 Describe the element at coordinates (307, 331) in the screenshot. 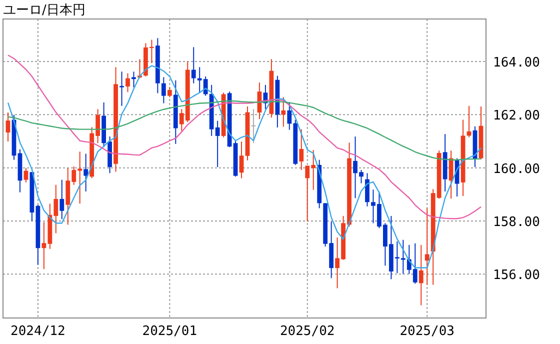

I see `xtick: 2025/02` at that location.